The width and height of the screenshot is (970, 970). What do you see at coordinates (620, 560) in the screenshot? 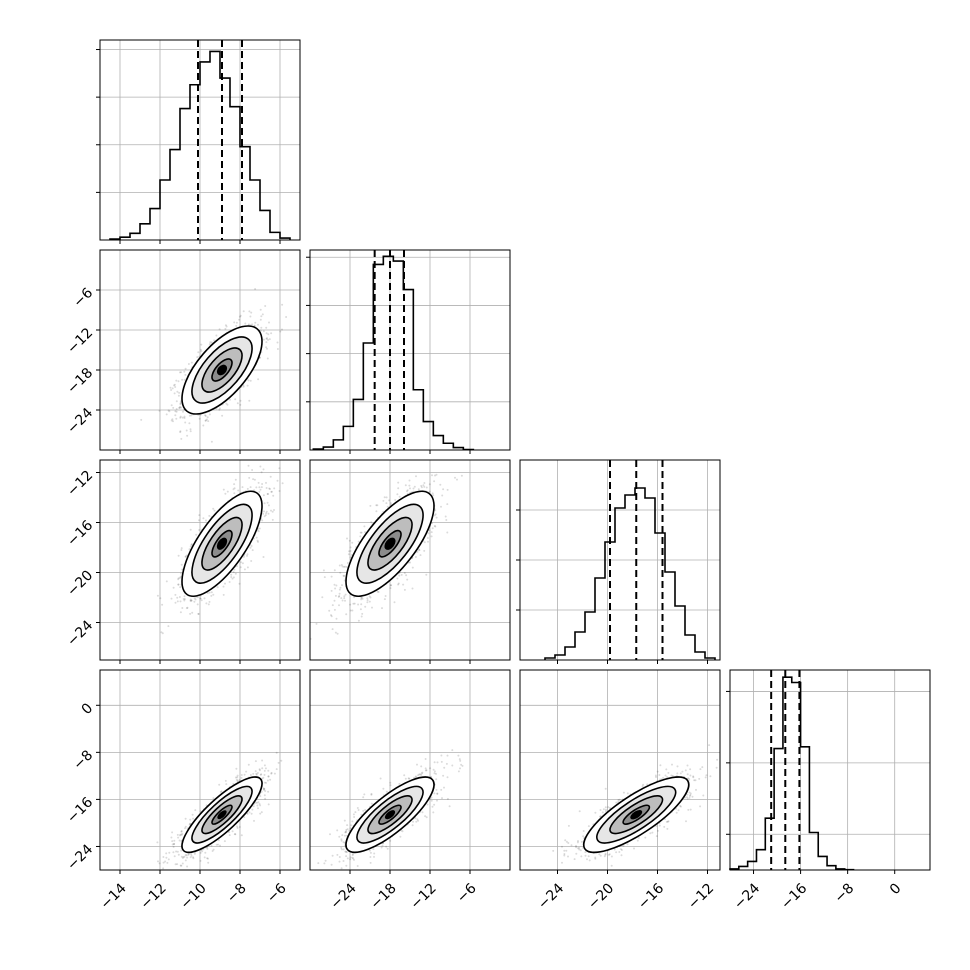
I see `panel-frame` at bounding box center [620, 560].